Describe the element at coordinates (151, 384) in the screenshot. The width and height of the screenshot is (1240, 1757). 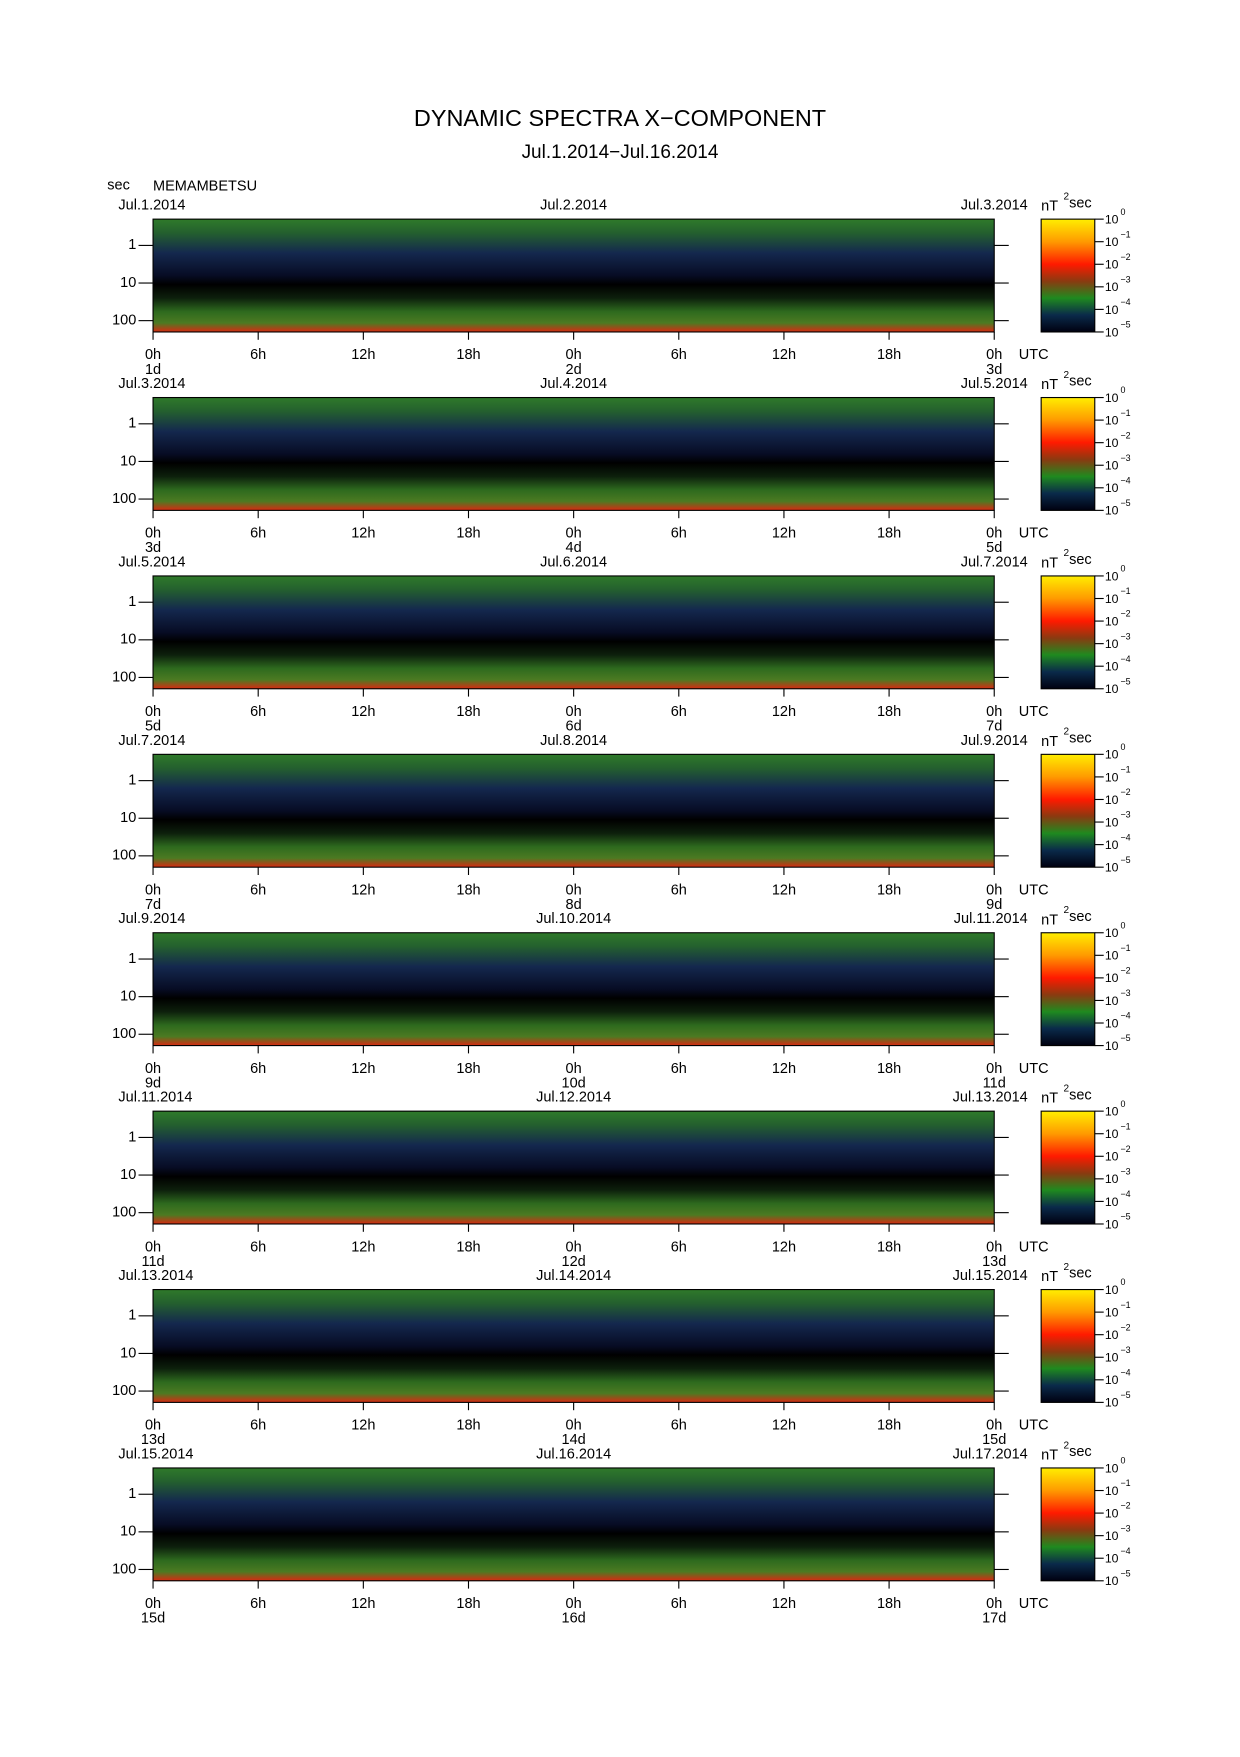
I see `date-label: Jul.3.2014` at that location.